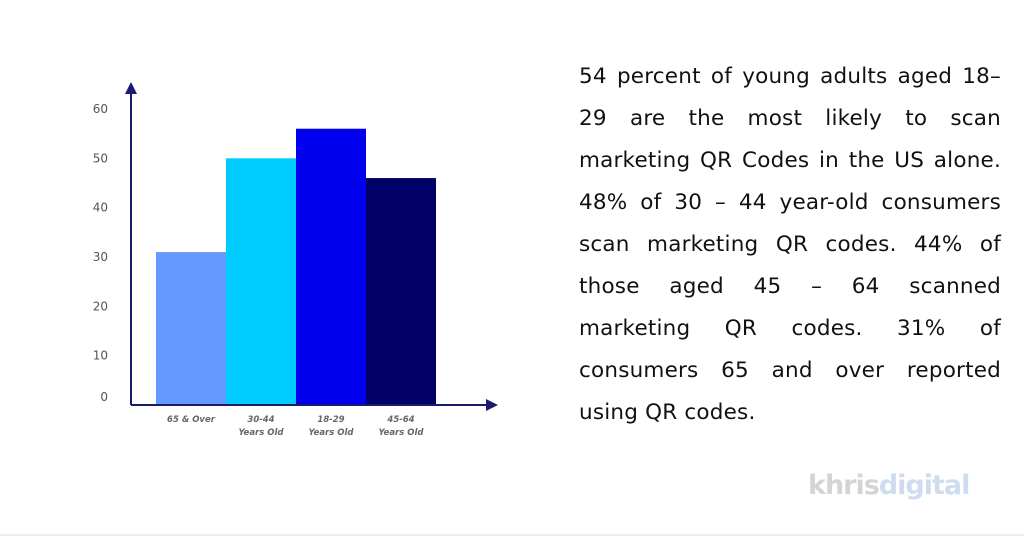 The image size is (1024, 536). I want to click on y-tick-label: 40, so click(100, 208).